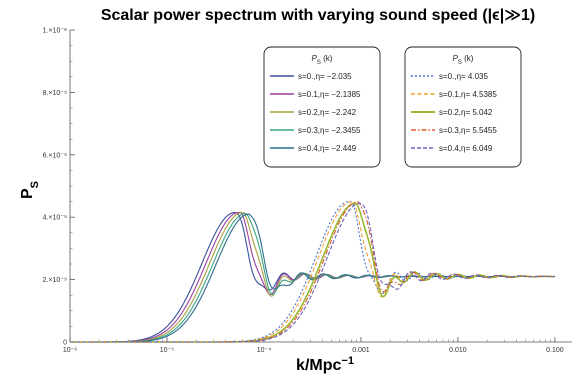  Describe the element at coordinates (327, 112) in the screenshot. I see `legend-label: s=0.2,η= −2.242` at that location.